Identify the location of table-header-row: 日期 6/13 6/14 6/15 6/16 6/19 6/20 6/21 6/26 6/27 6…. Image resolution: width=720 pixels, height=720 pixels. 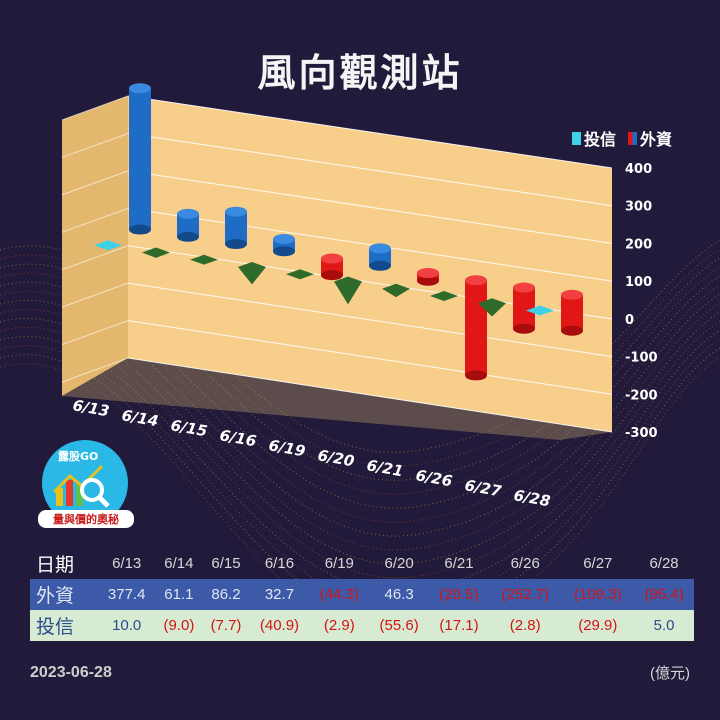
(362, 563).